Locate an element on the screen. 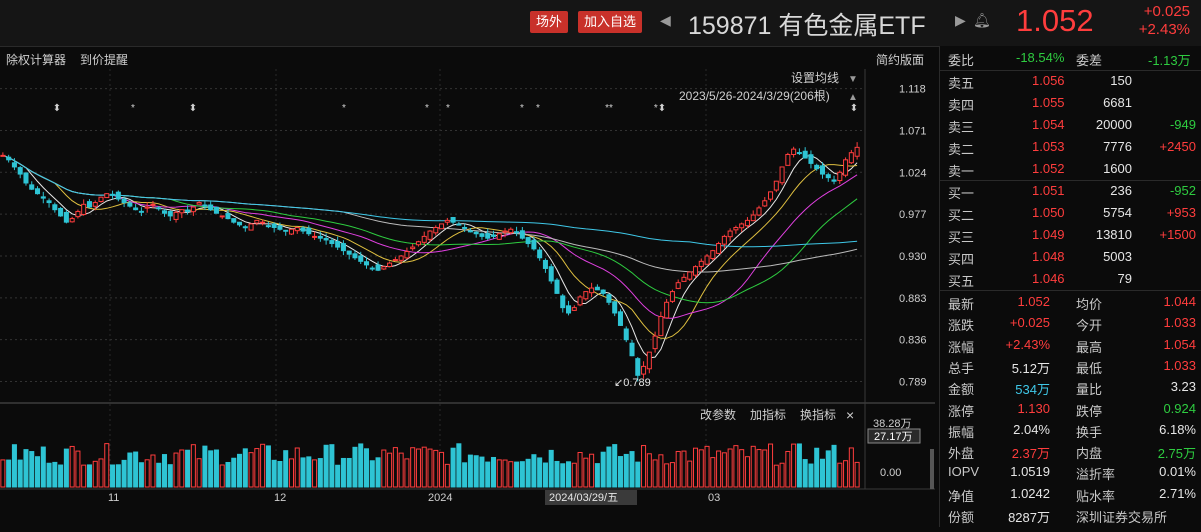 The width and height of the screenshot is (1201, 532). ask-row: 卖五 1.056 150 is located at coordinates (1070, 81).